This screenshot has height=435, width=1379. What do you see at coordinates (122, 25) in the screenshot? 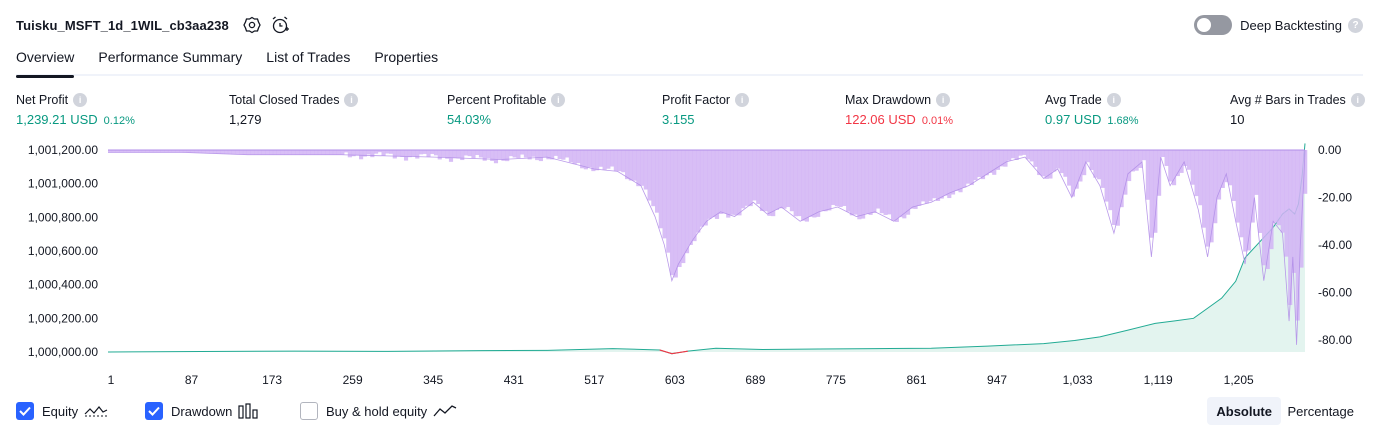
I see `strategy-title: Tuisku_MSFT_1d_1WIL_cb3aa238` at bounding box center [122, 25].